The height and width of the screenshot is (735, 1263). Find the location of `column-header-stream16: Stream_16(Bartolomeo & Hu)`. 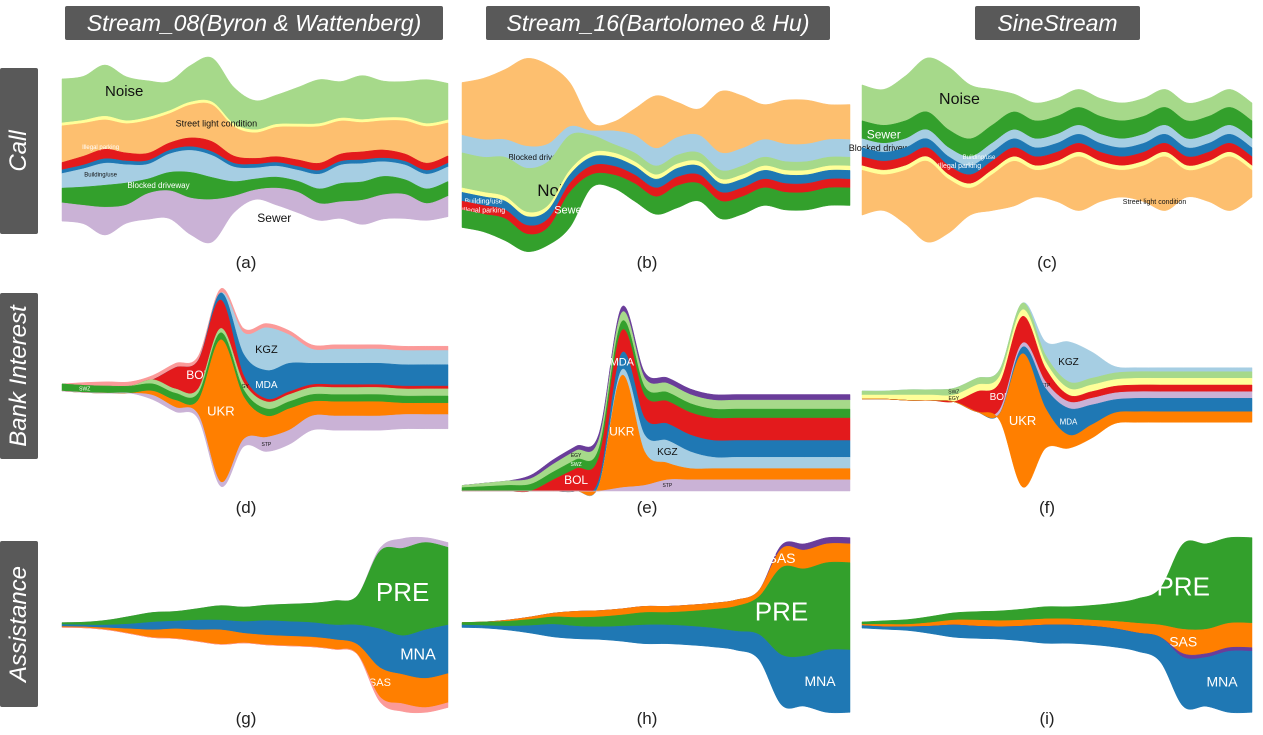

column-header-stream16: Stream_16(Bartolomeo & Hu) is located at coordinates (658, 23).